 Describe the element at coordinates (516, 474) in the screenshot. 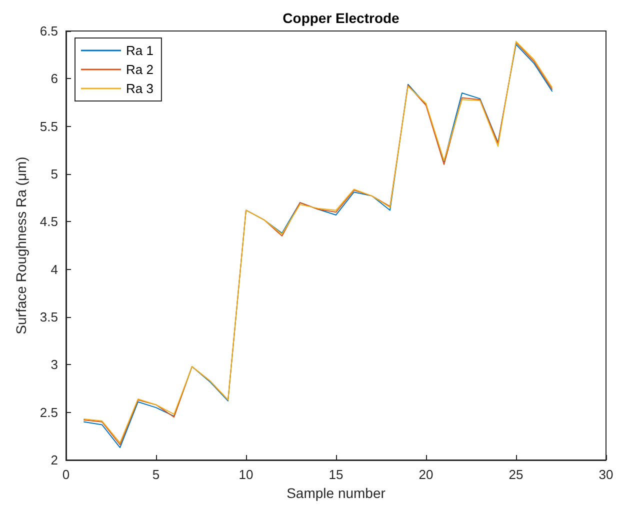

I see `x-tick-label: 25` at that location.